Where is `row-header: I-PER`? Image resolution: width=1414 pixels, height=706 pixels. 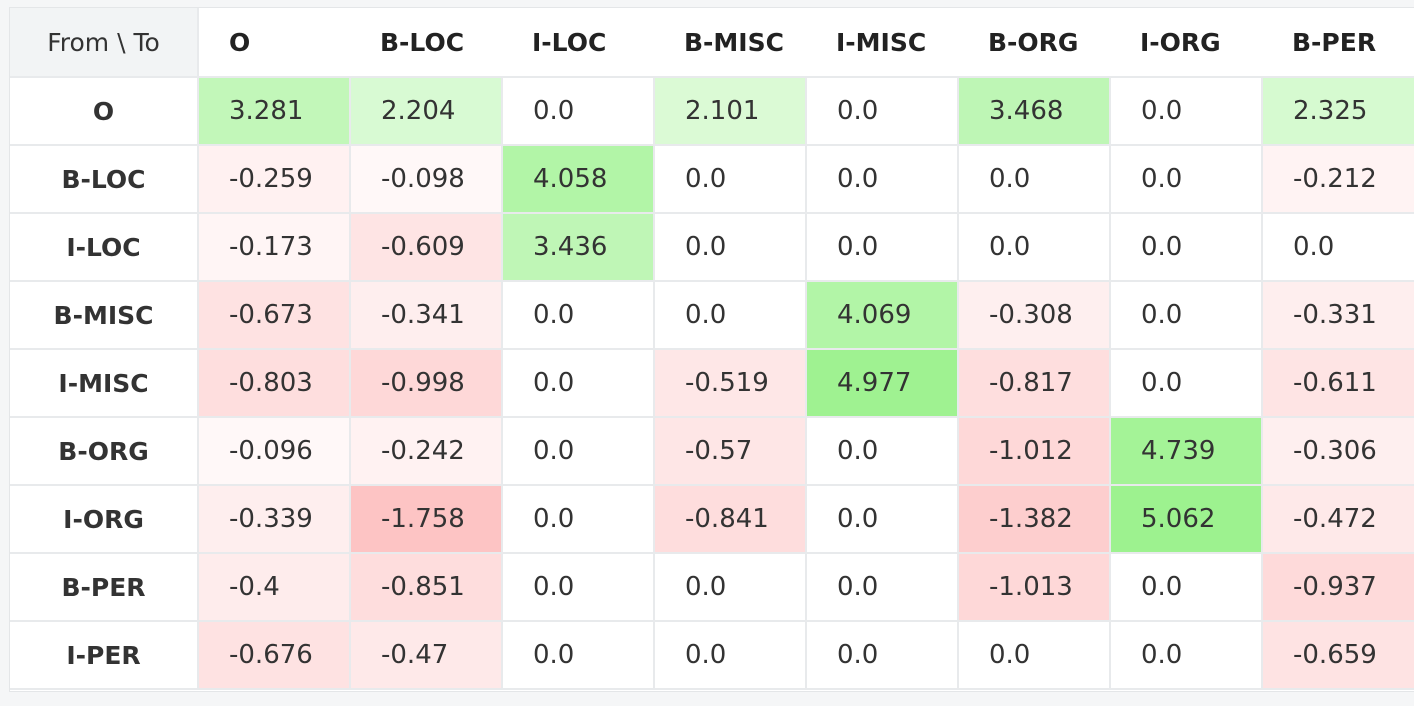 row-header: I-PER is located at coordinates (104, 655).